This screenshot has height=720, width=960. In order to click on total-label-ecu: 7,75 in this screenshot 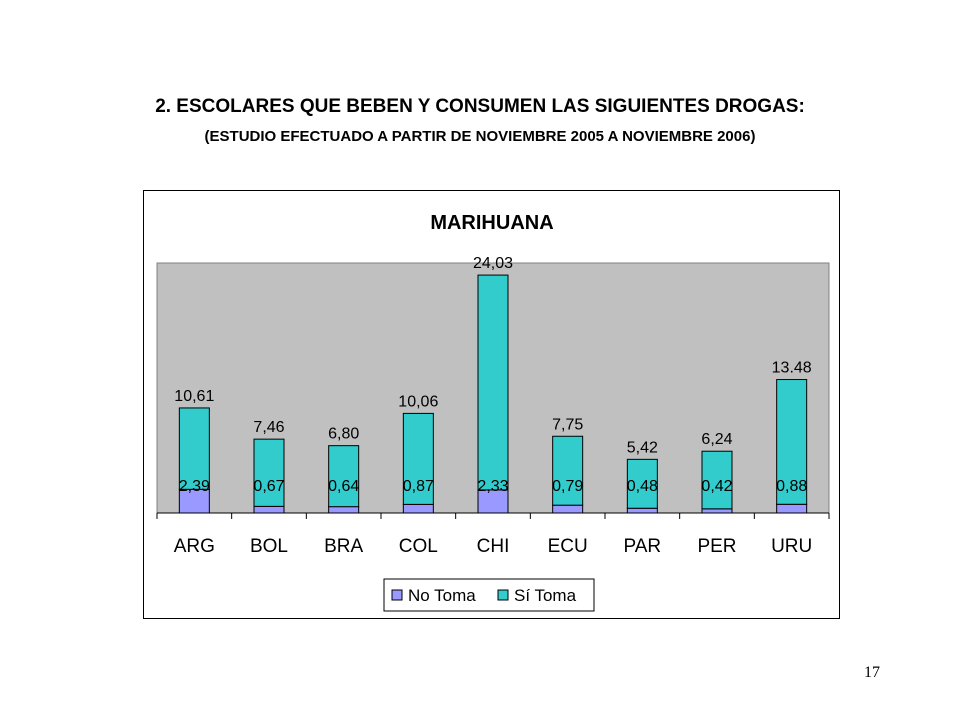, I will do `click(567, 424)`.